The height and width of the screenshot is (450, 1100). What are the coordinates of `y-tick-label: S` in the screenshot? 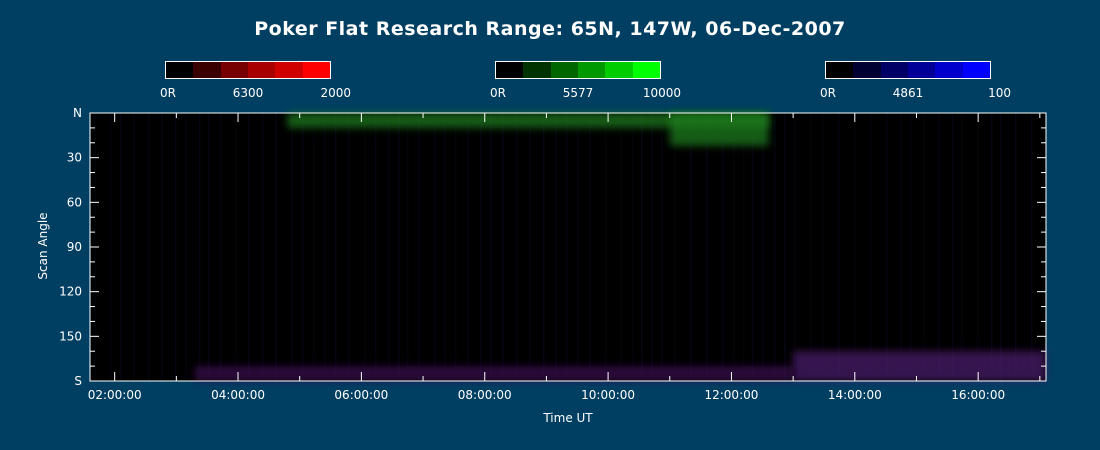 It's located at (78, 381).